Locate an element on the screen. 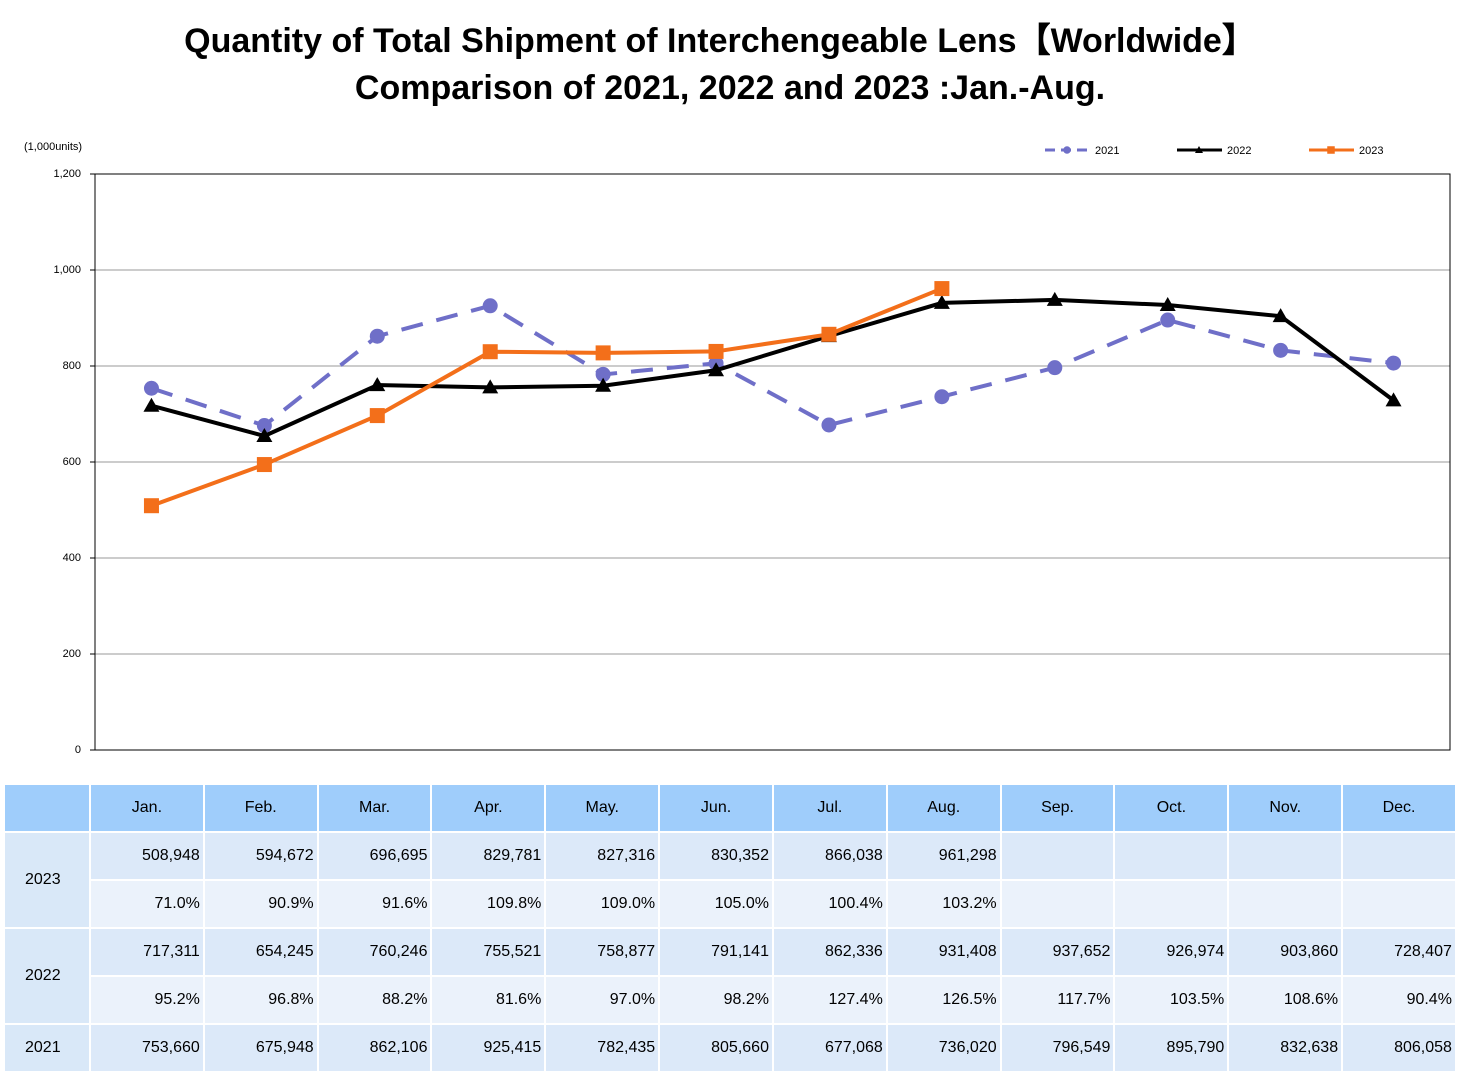  table-cell: 806,058 is located at coordinates (1399, 1048).